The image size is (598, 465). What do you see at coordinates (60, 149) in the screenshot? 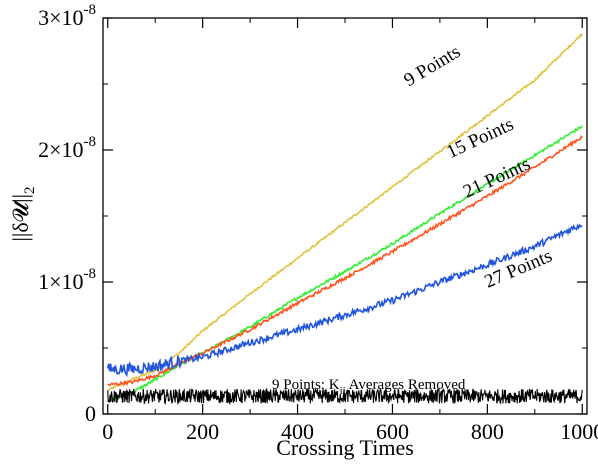
I see `y-tick-mantissa: 2×10` at bounding box center [60, 149].